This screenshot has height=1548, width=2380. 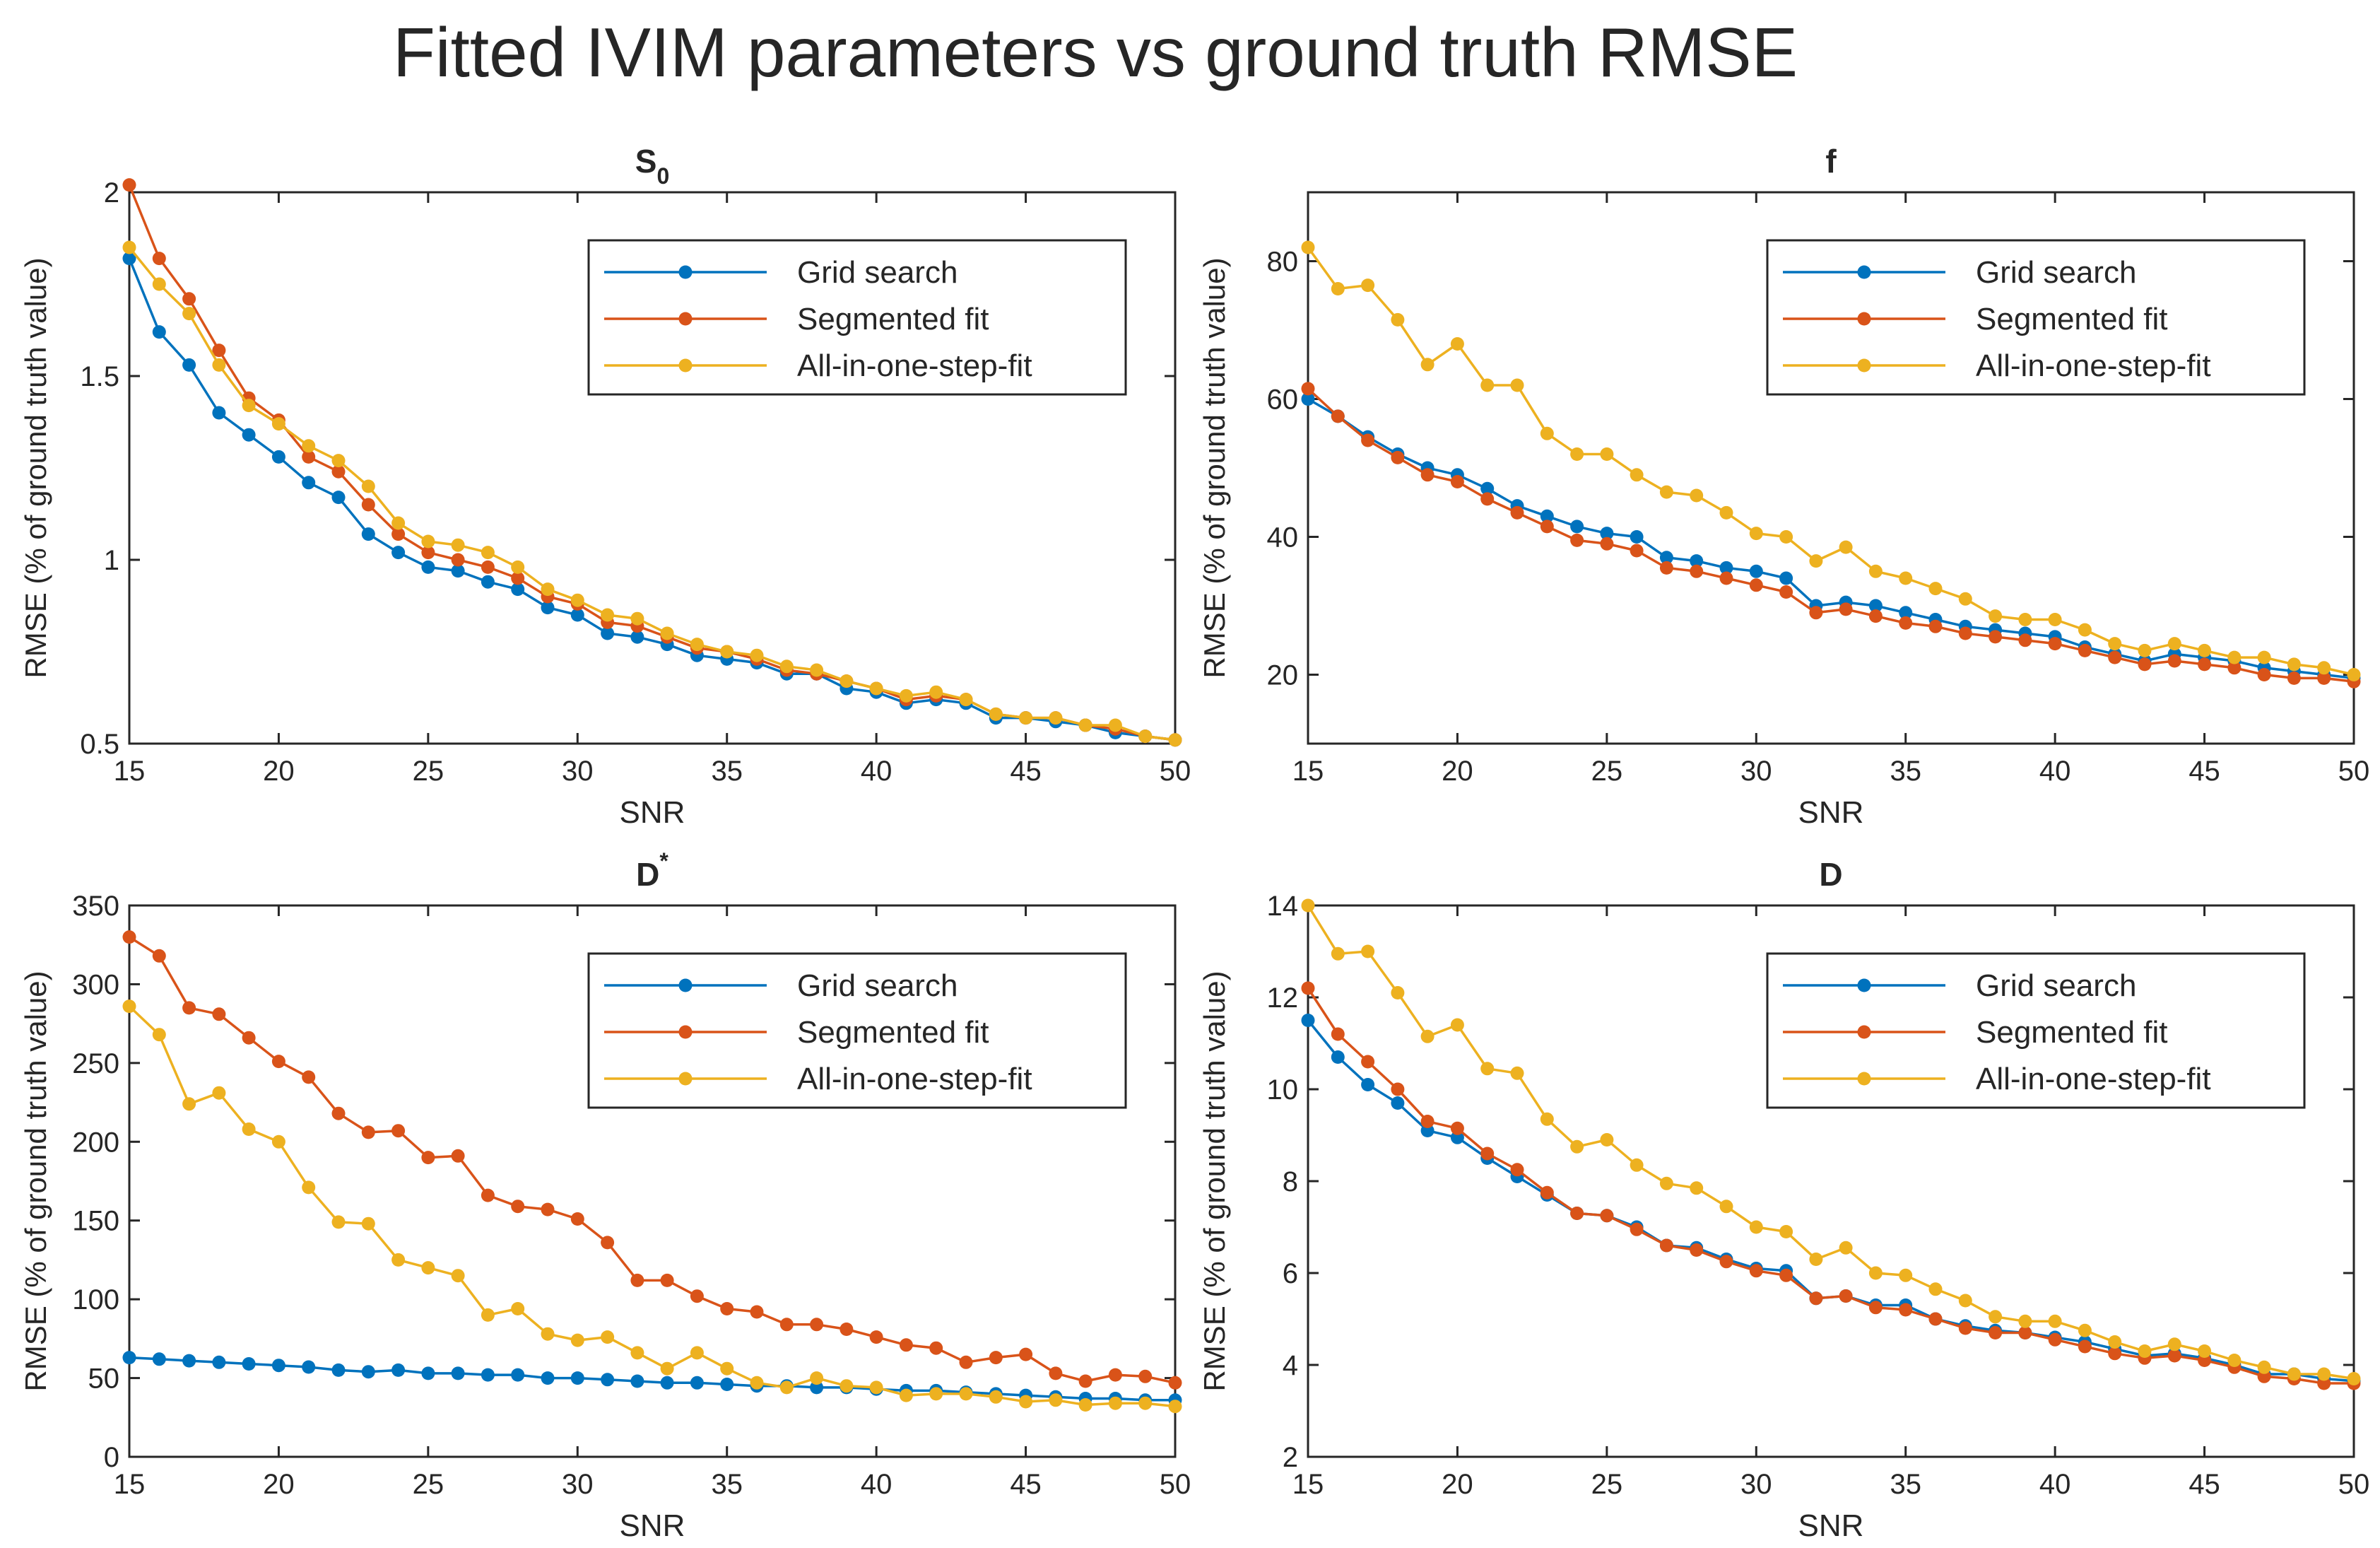 I want to click on y-tick-label: 300, so click(x=96, y=984).